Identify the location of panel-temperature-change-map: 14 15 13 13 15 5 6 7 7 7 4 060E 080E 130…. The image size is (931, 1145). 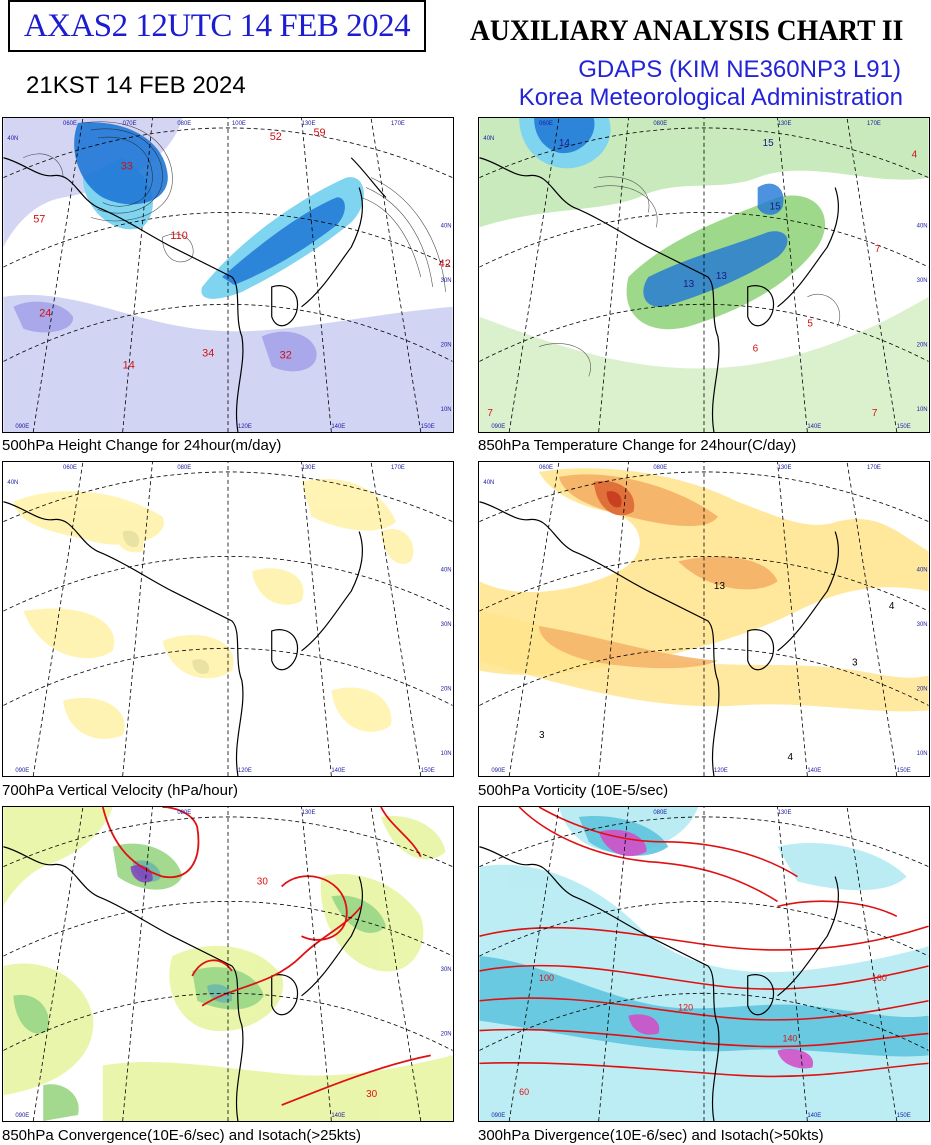
(704, 275).